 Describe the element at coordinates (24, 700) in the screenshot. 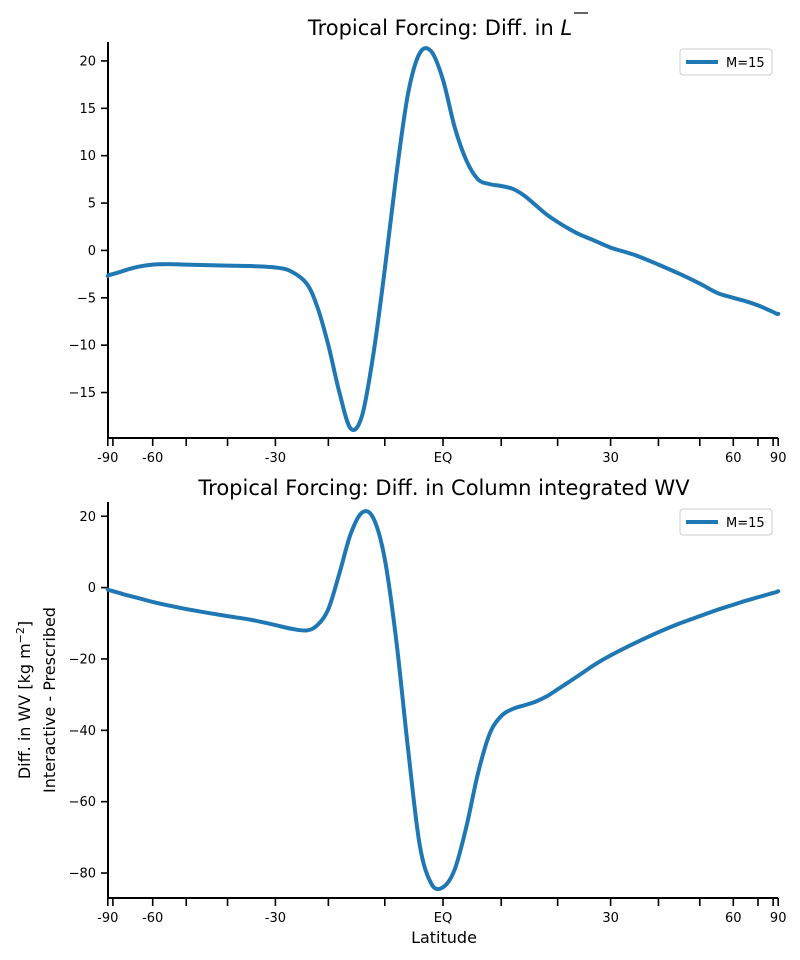

I see `svg-text: Diff. in WV [kg m−2]` at that location.